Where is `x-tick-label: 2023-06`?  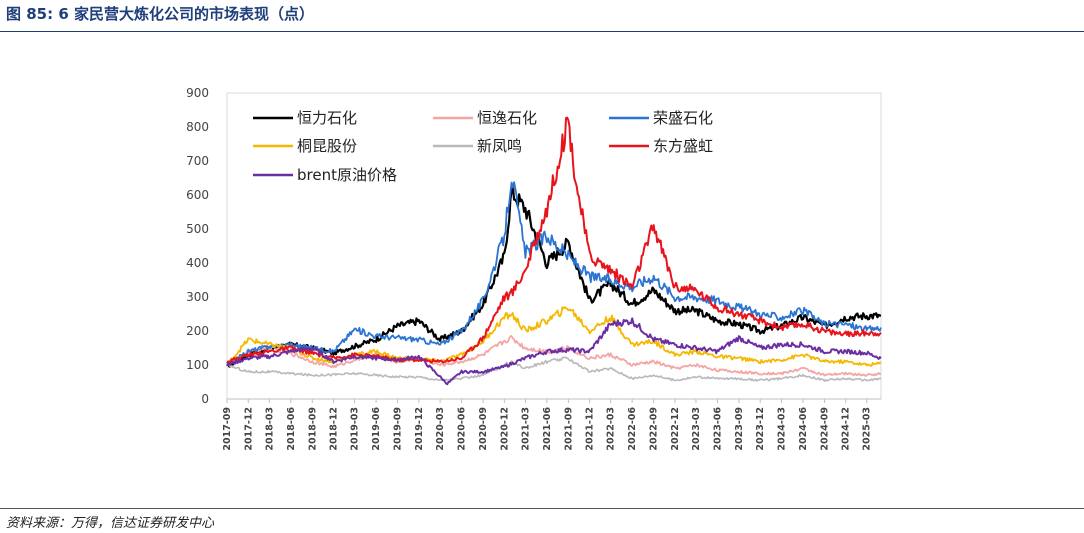
x-tick-label: 2023-06 is located at coordinates (717, 429).